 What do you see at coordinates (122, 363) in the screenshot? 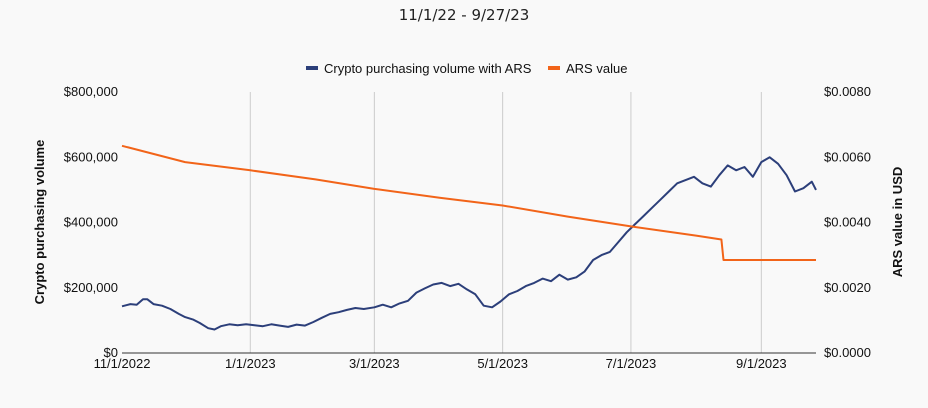
I see `x-tick-label: 11/1/2022` at bounding box center [122, 363].